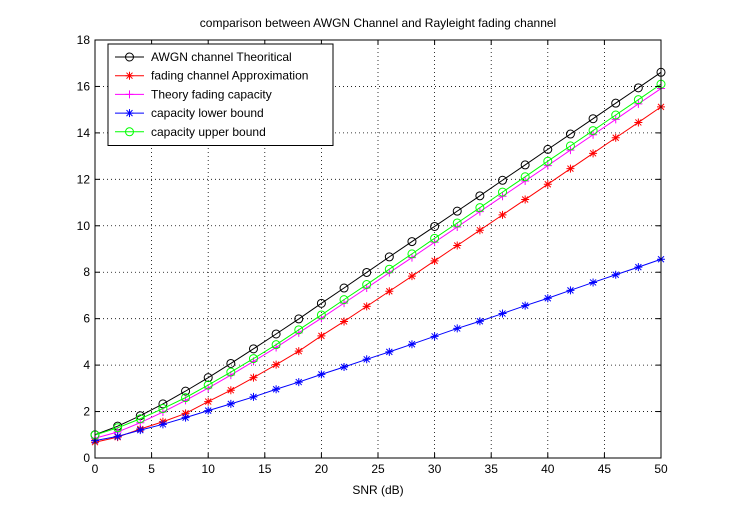 The image size is (729, 515). I want to click on x-tick-label: 40, so click(548, 469).